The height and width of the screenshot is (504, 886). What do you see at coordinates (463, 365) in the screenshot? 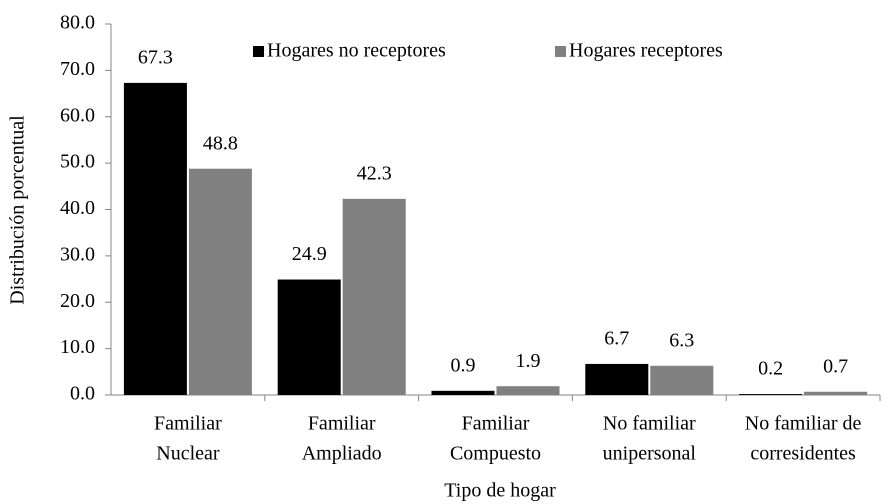
I see `data-label: 0.9` at bounding box center [463, 365].